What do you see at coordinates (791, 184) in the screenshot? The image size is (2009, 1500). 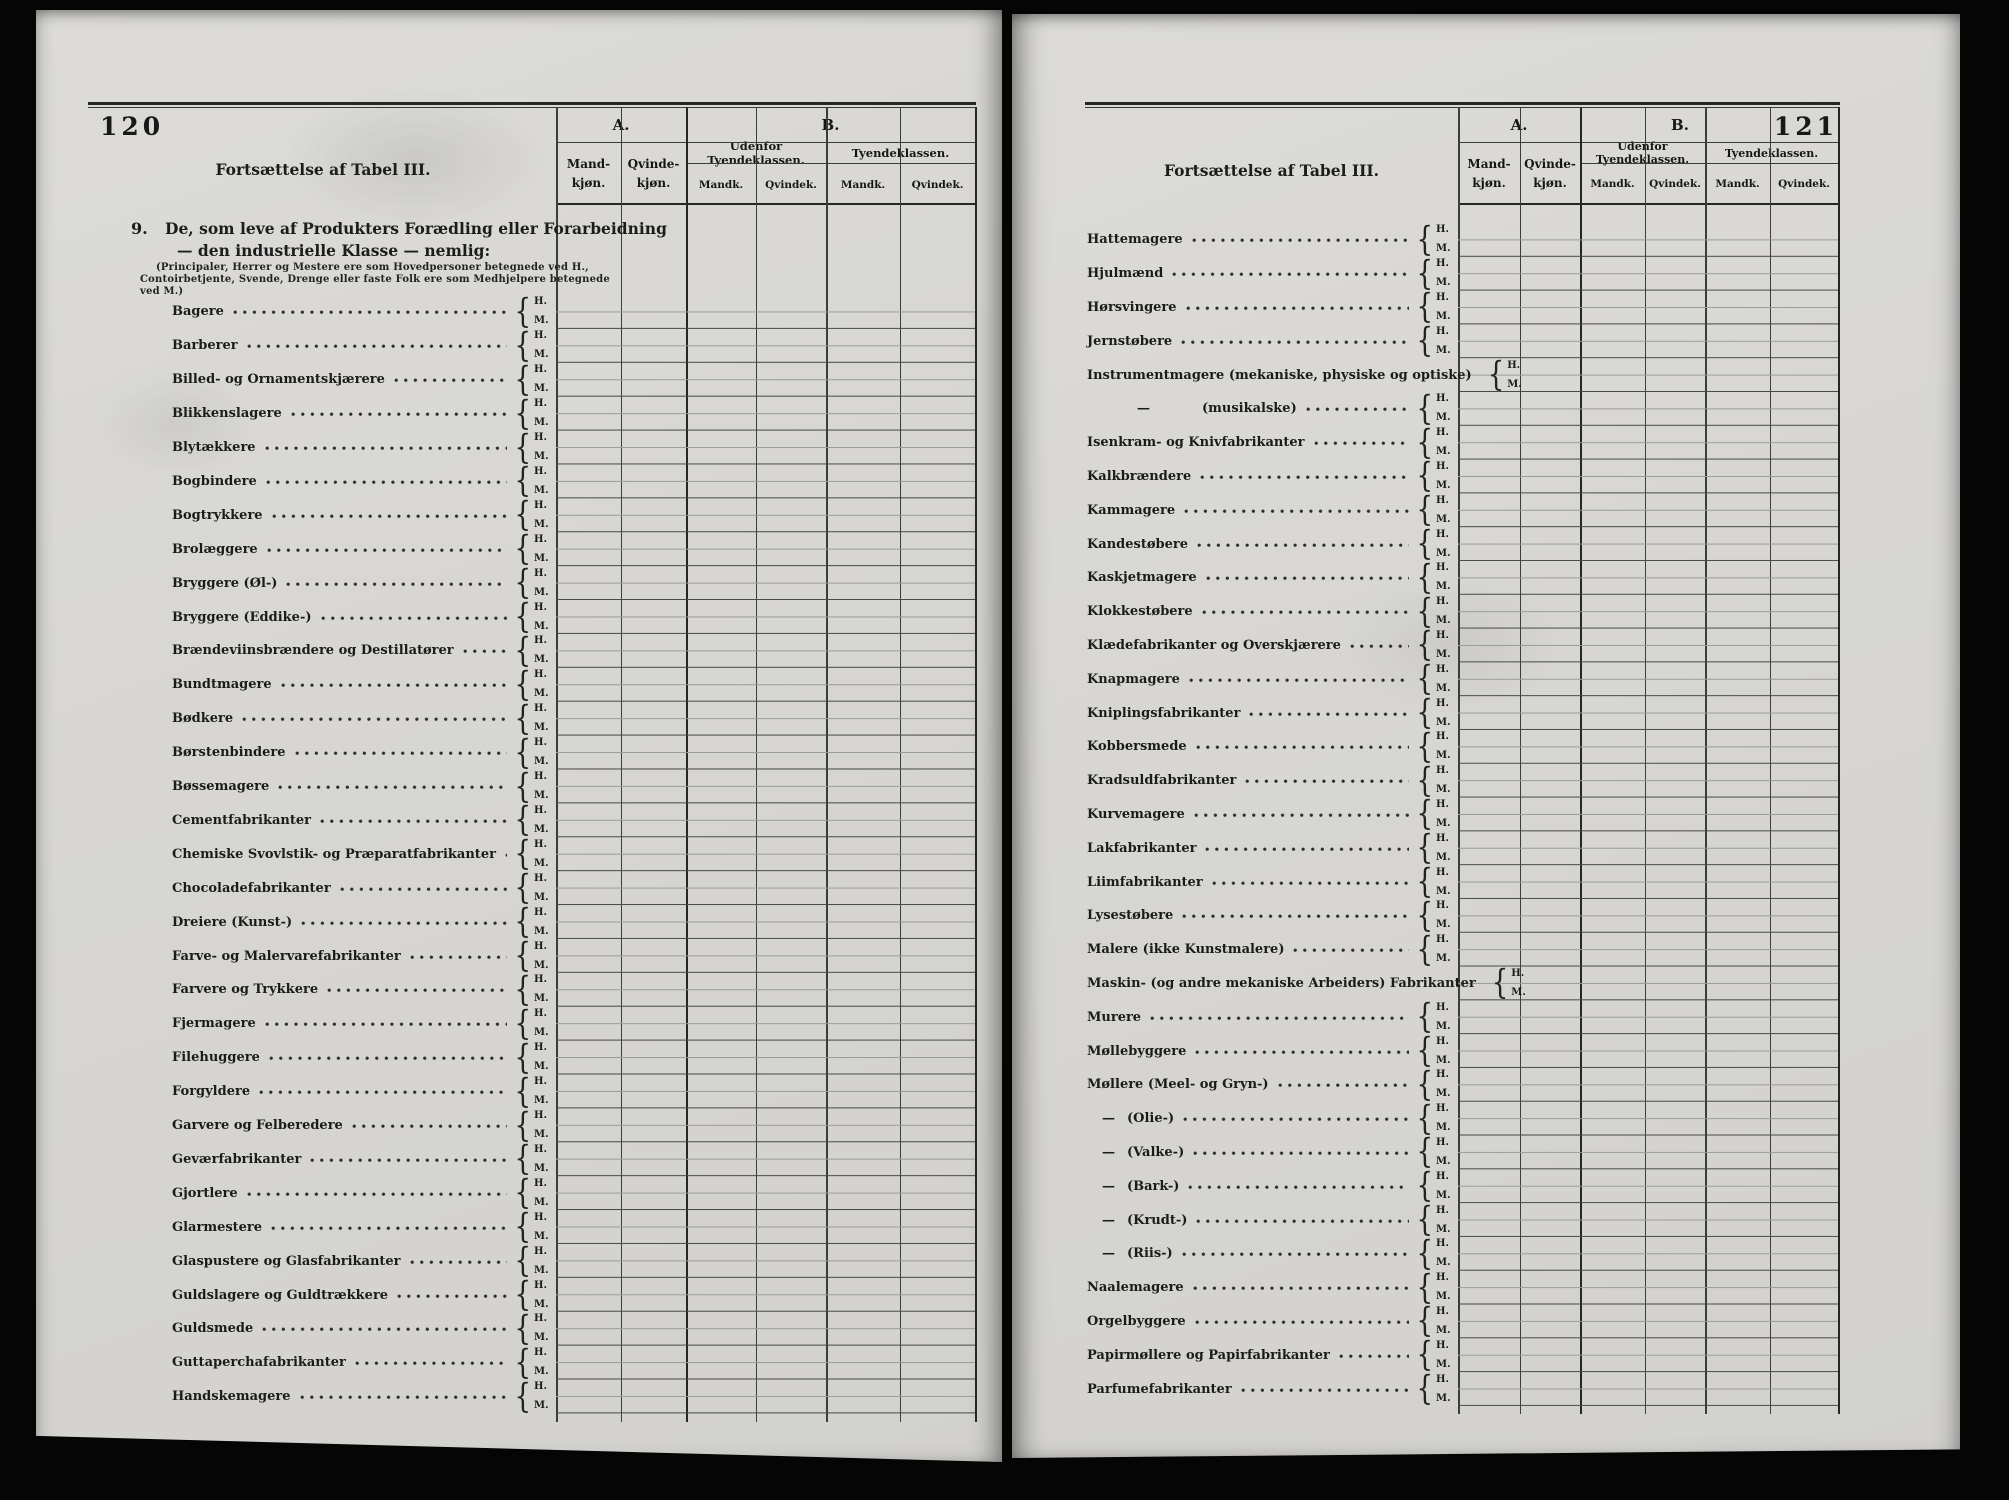 I see `subcol-qvindek-1: Qvindek.` at bounding box center [791, 184].